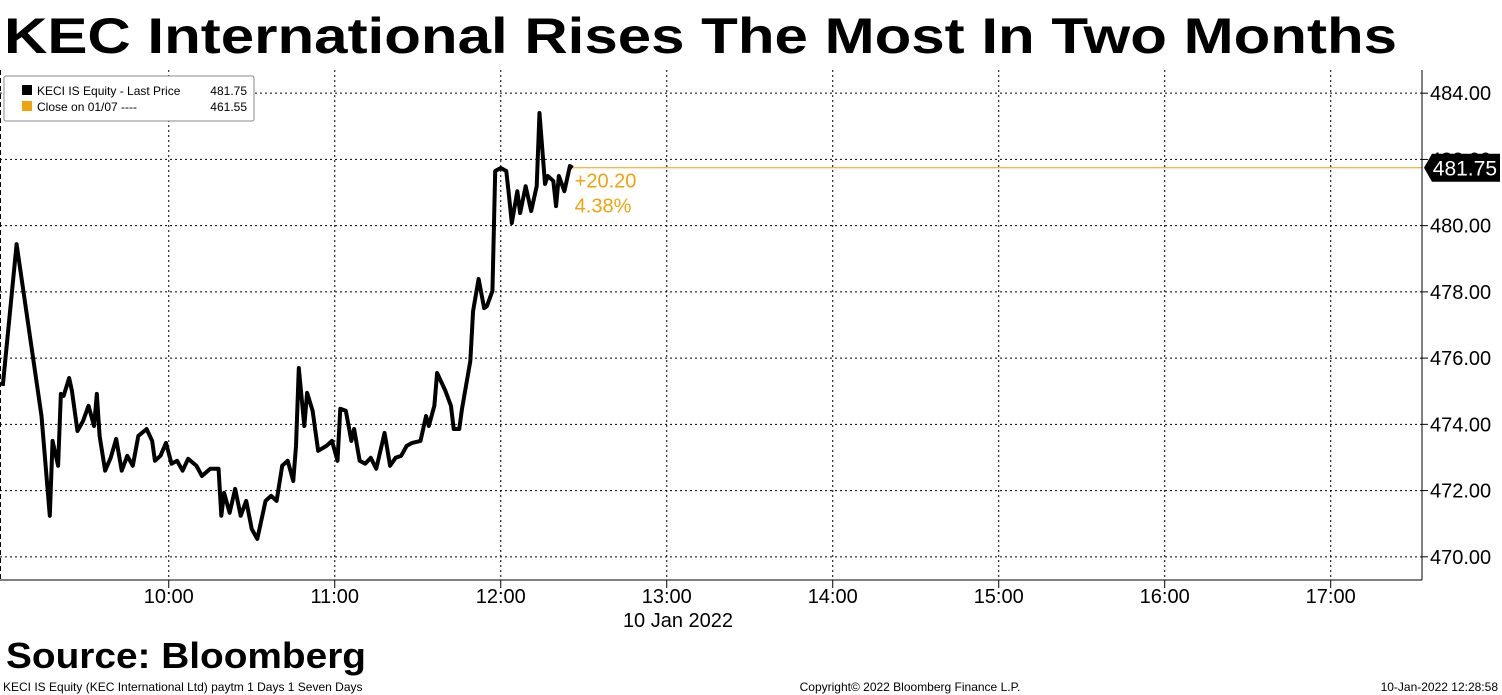 This screenshot has height=695, width=1502. I want to click on x-tick-label: 16:00, so click(1165, 597).